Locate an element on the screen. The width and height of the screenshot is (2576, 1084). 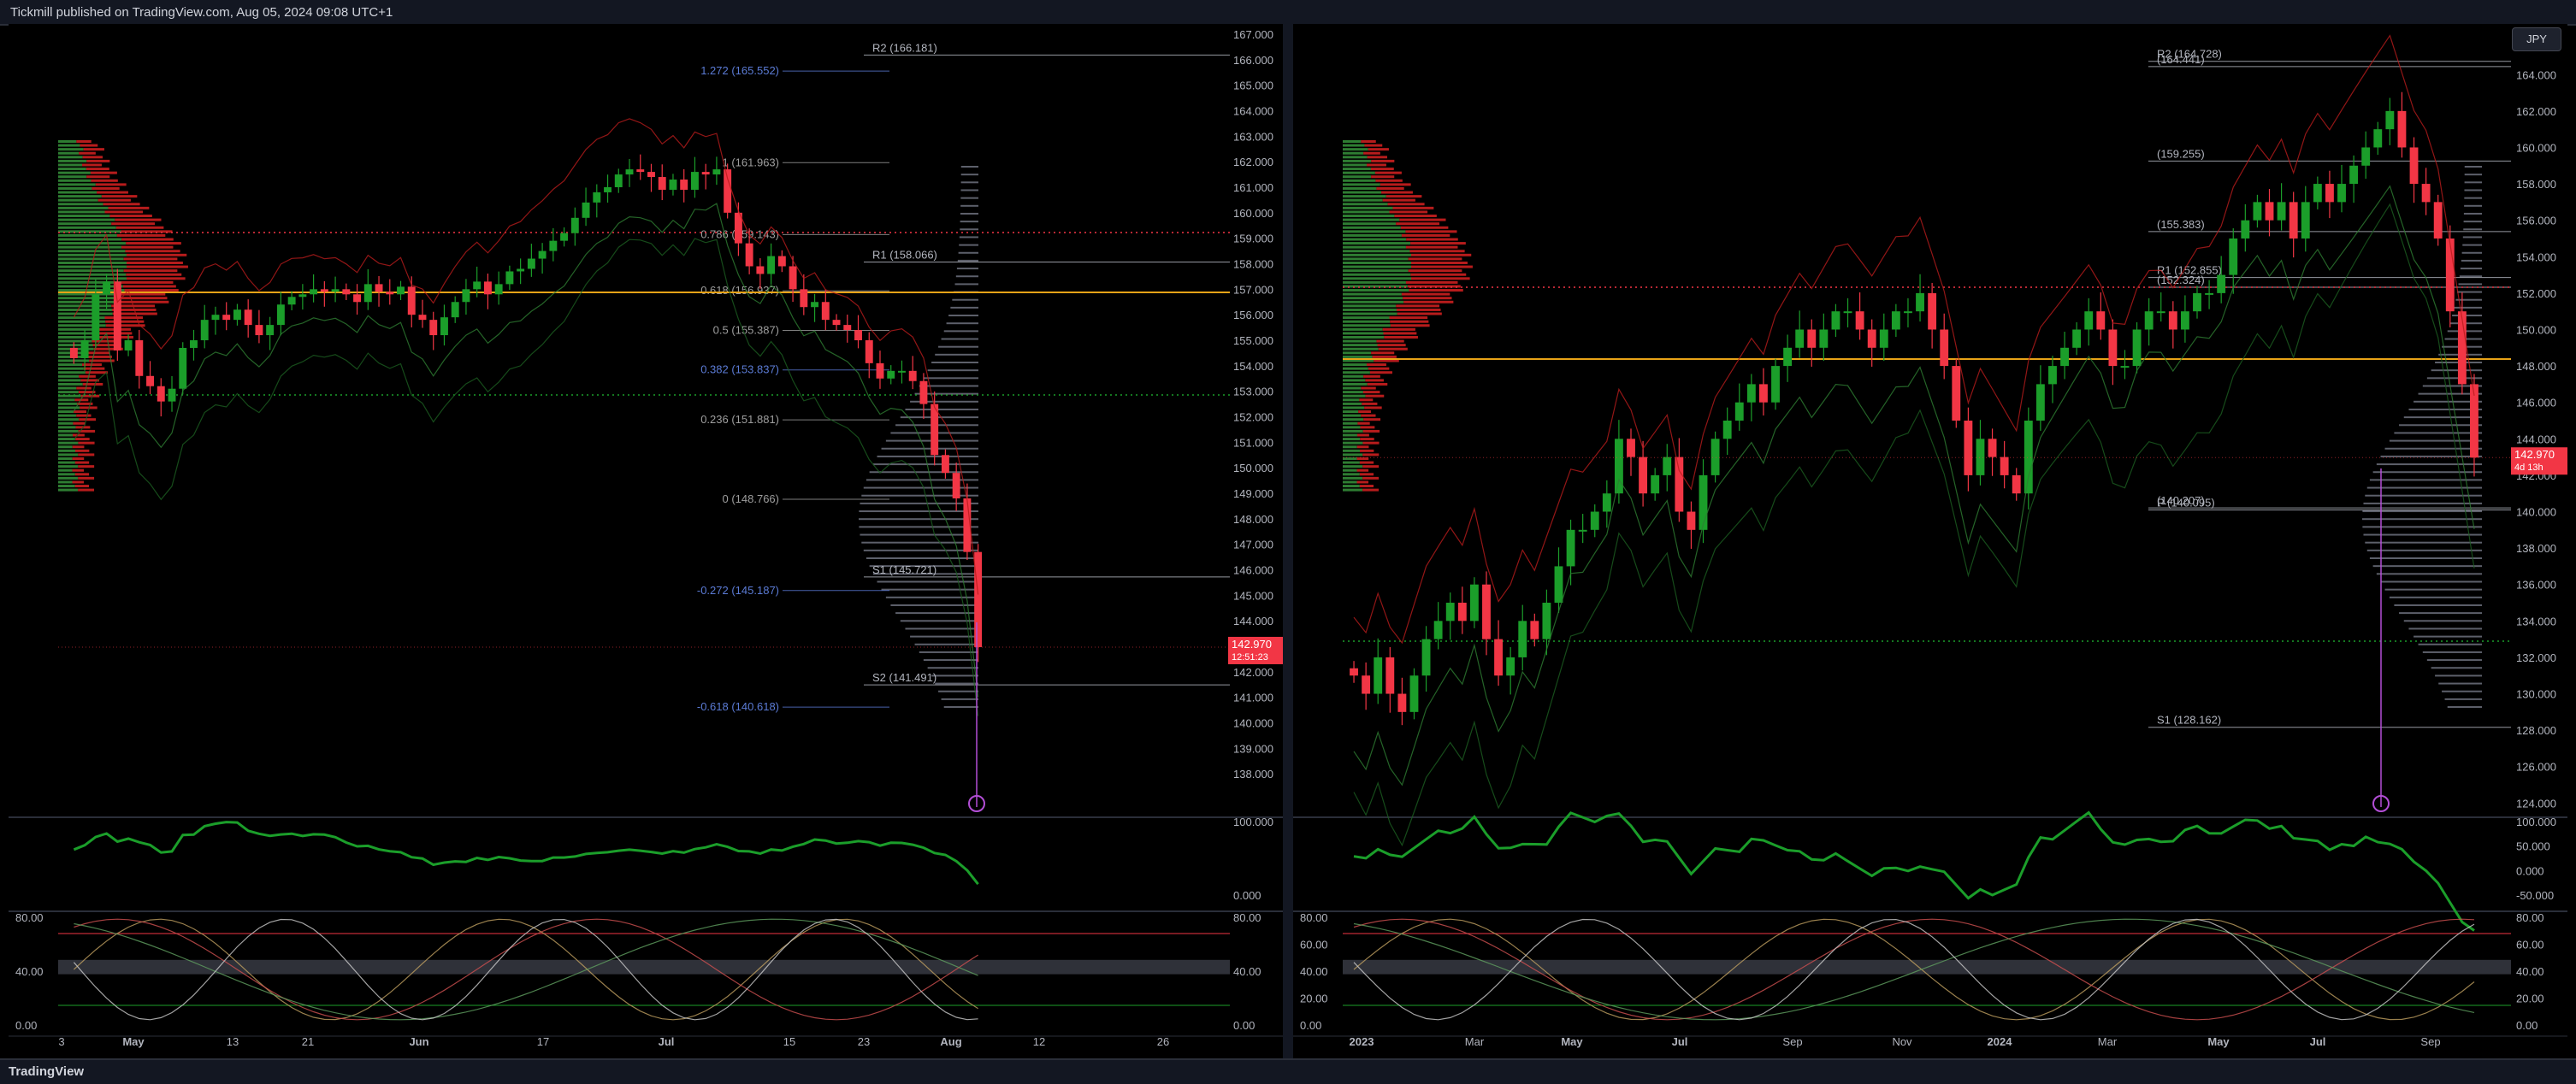
x-axis-label: 12 is located at coordinates (1039, 1041).